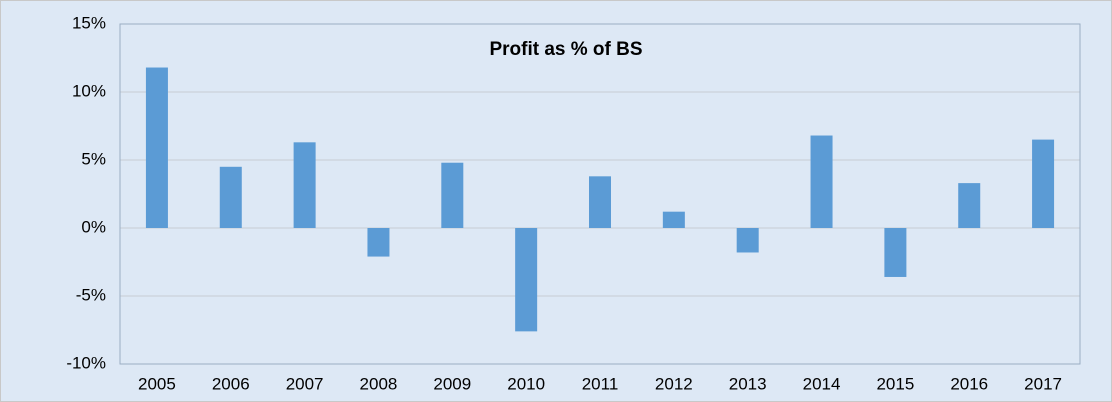  I want to click on y-tick-label: 15%, so click(89, 22).